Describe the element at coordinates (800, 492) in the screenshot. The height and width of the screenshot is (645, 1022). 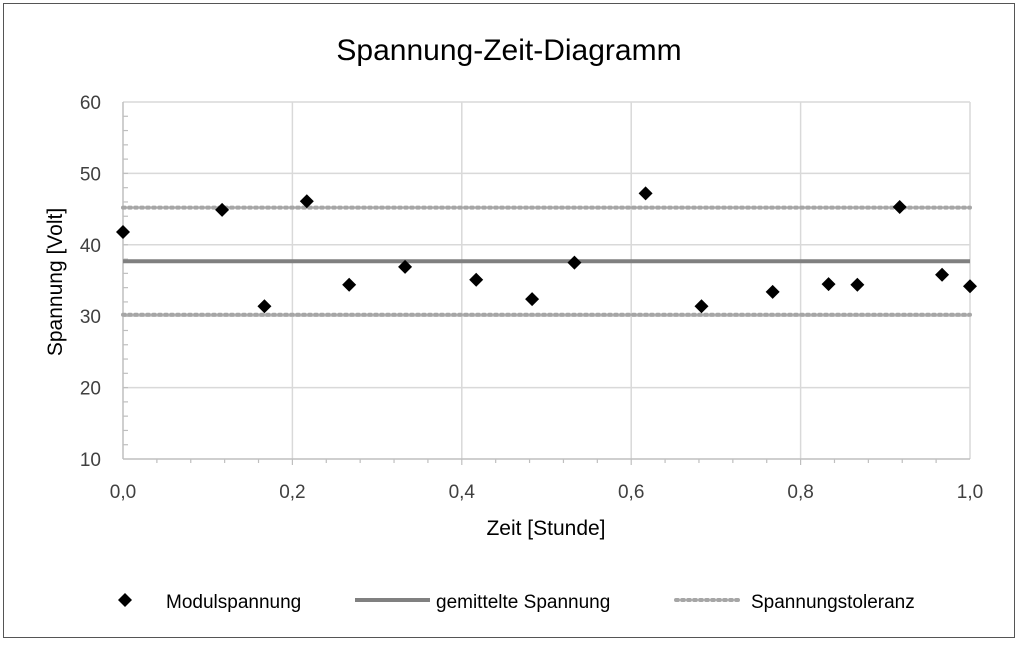
I see `x-tick-label: 0,8` at that location.